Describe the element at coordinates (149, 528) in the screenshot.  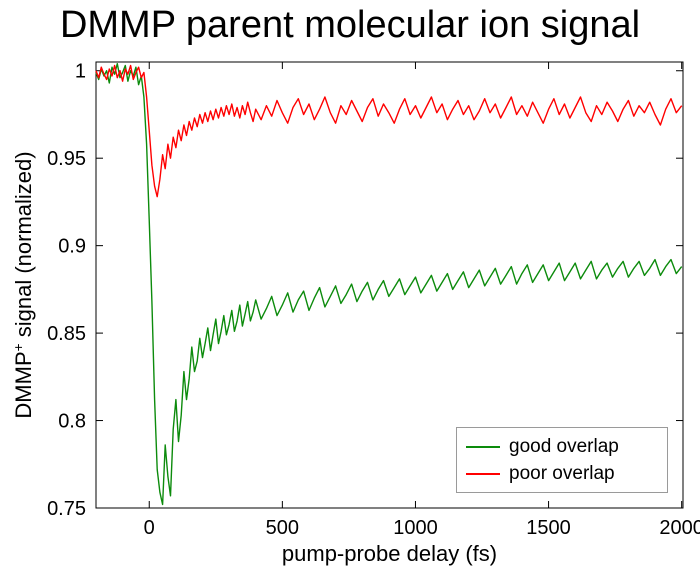
I see `x-tick-label: 0` at that location.